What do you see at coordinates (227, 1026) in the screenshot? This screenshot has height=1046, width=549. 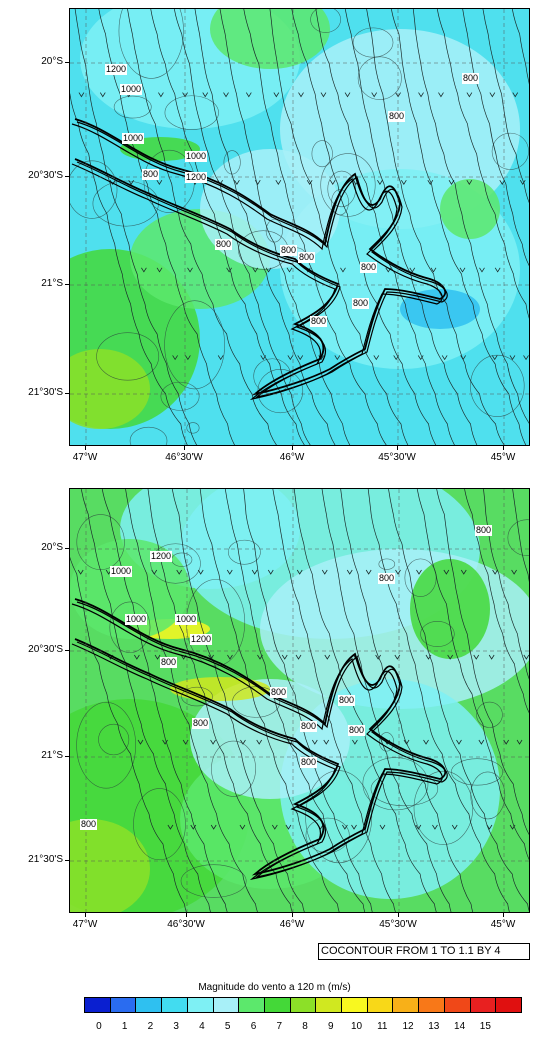 I see `colorbar-tick-label: 5` at bounding box center [227, 1026].